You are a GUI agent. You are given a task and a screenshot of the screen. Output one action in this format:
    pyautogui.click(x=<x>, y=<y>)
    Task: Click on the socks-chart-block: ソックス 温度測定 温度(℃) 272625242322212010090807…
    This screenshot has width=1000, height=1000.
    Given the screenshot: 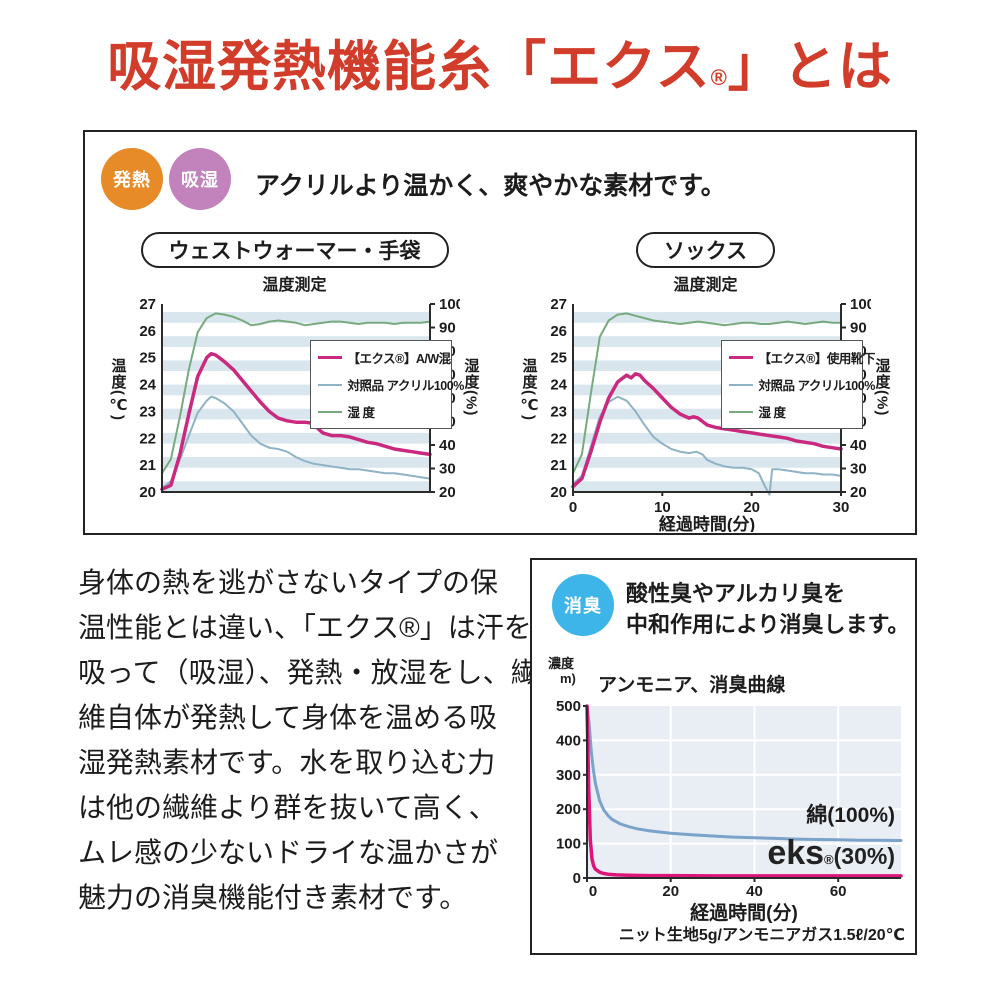 What is the action you would take?
    pyautogui.click(x=705, y=384)
    